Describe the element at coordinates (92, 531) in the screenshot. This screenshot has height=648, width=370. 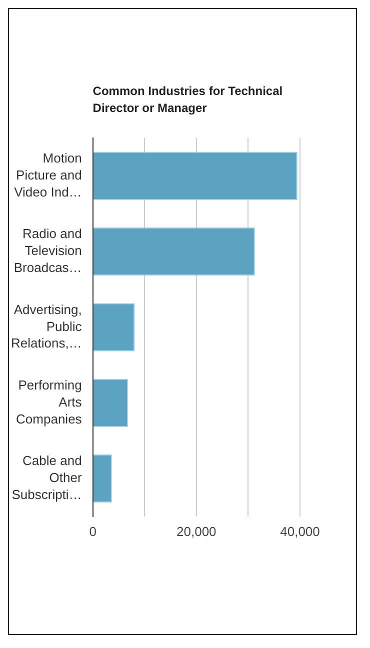
I see `x-tick-label: 0` at that location.